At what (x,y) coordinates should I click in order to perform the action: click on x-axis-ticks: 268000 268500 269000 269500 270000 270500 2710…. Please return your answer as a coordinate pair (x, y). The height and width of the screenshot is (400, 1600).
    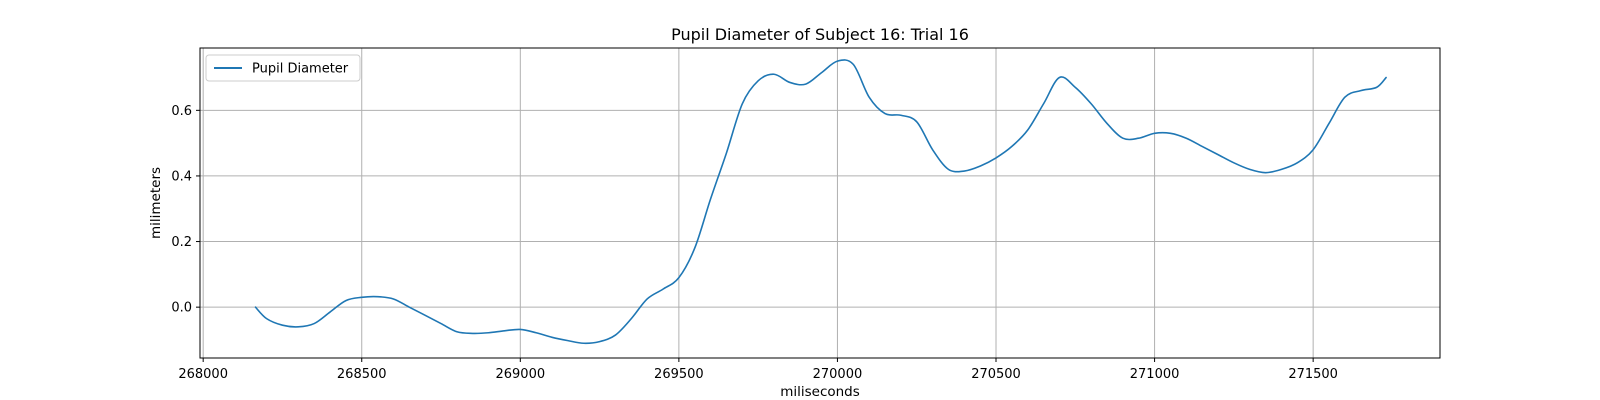
    Looking at the image, I should click on (758, 370).